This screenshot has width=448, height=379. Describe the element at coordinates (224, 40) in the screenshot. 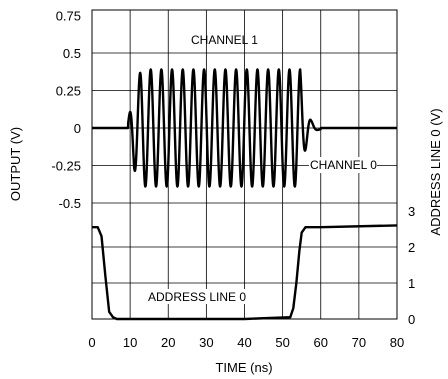

I see `annotation-channel1: CHANNEL 1` at that location.